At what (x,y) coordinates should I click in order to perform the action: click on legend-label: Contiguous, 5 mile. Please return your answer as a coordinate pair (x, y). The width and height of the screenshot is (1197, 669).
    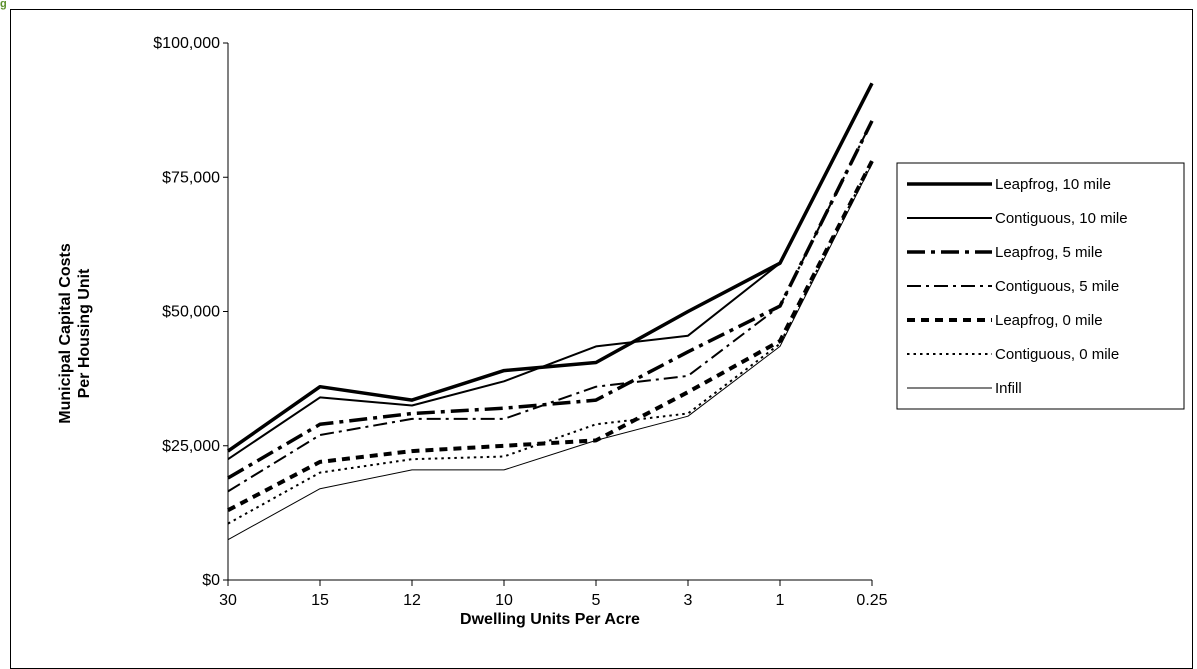
    Looking at the image, I should click on (1057, 286).